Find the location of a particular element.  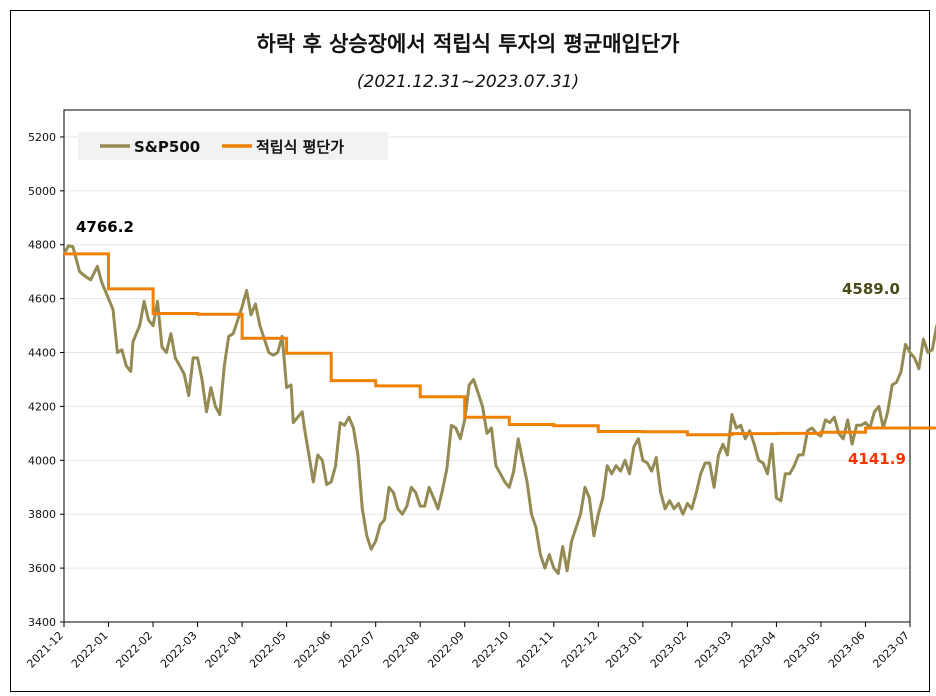

x-tick-label: 2022-05 is located at coordinates (268, 650).